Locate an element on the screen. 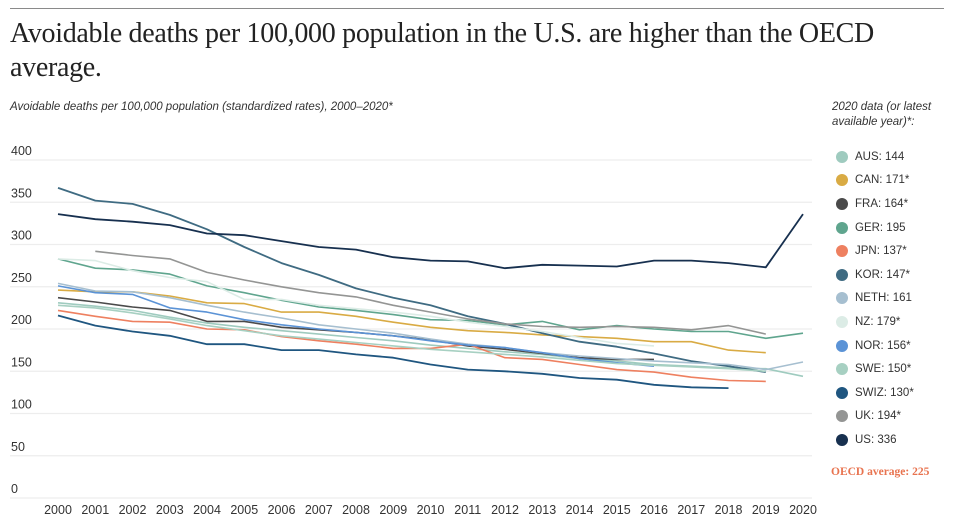 The image size is (954, 517). legend-item: FRA: 164* is located at coordinates (895, 204).